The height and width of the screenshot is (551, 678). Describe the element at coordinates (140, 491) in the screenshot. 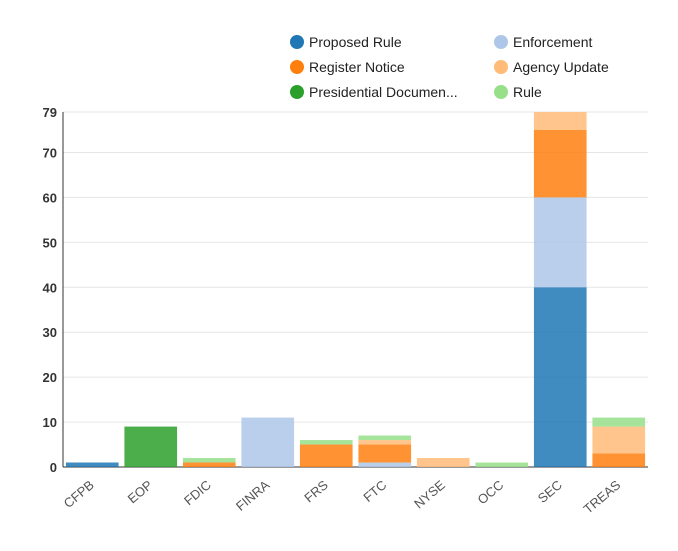

I see `x-tick-label: EOP` at that location.